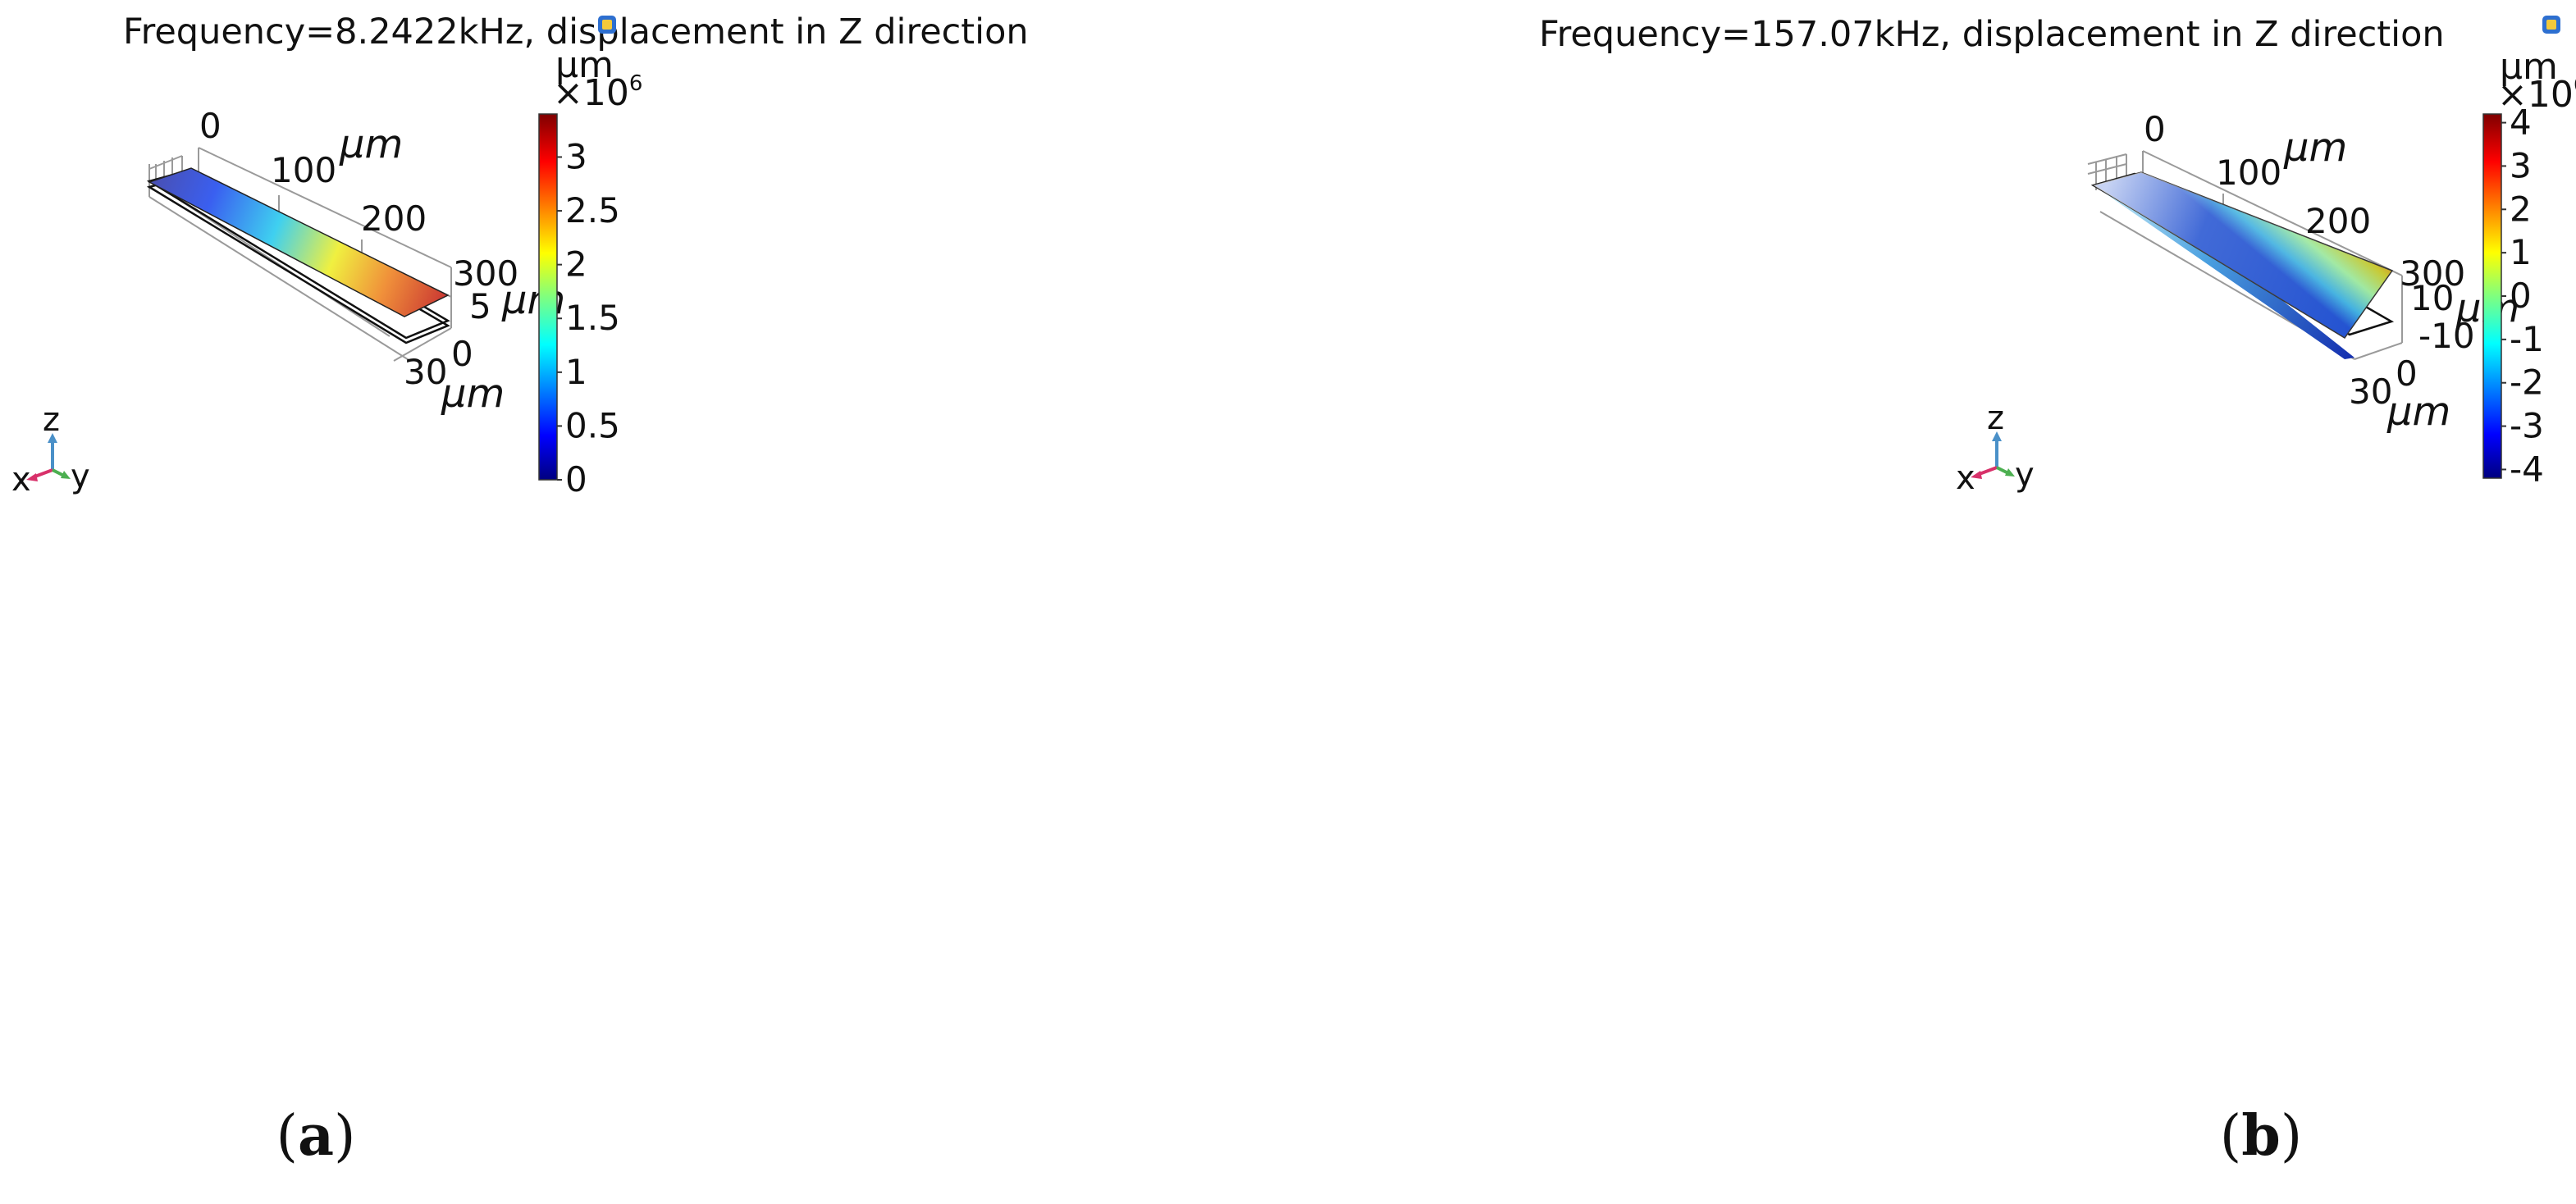  What do you see at coordinates (2527, 339) in the screenshot?
I see `colorbar-tick-label: -1` at bounding box center [2527, 339].